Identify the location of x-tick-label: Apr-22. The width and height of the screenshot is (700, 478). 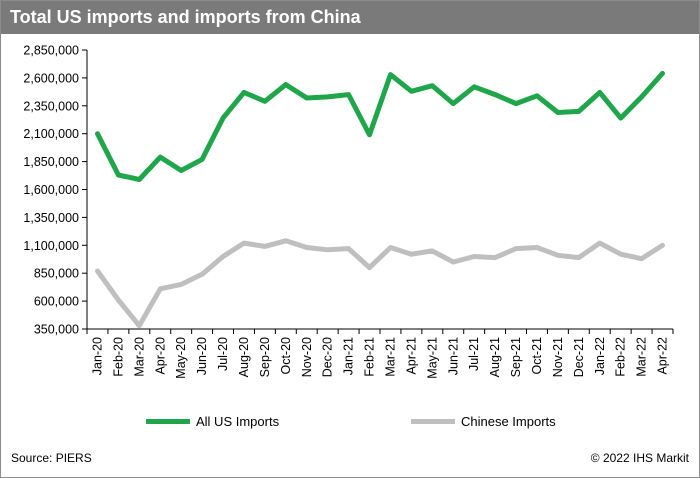
(663, 356).